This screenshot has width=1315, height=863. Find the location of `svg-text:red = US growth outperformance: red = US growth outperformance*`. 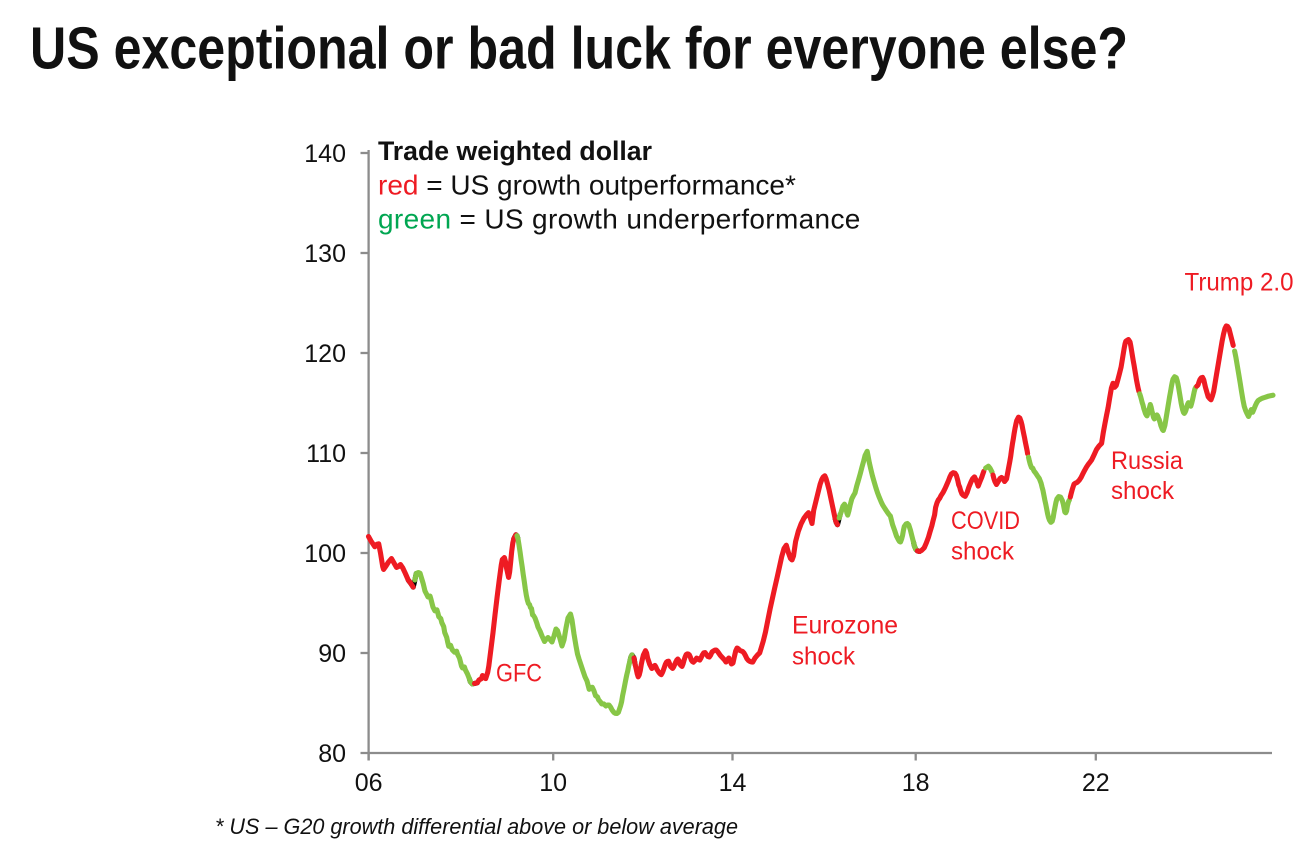

svg-text:red = US growth outperformance: red = US growth outperformance* is located at coordinates (587, 185).